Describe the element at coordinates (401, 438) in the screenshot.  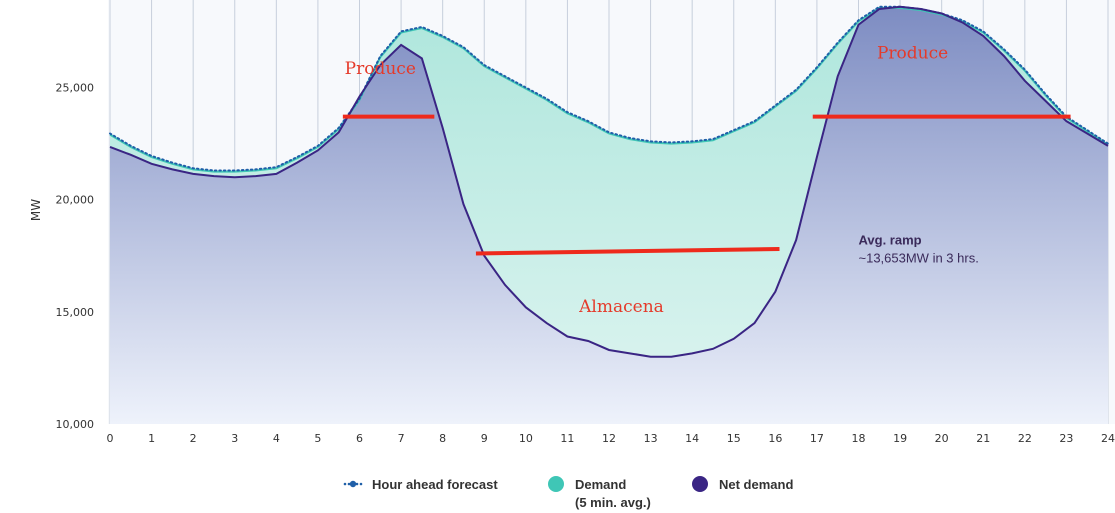
I see `x-tick-label: 7` at that location.